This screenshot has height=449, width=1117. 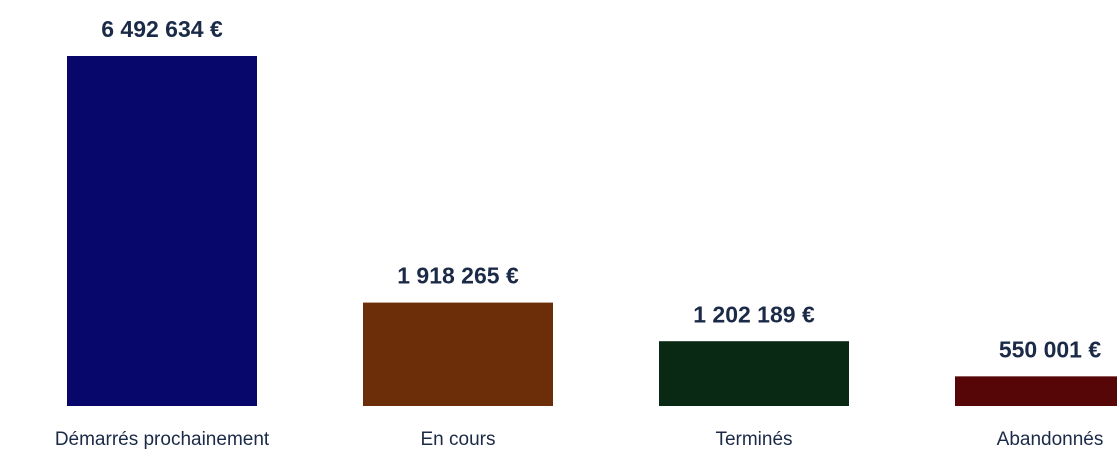 What do you see at coordinates (753, 439) in the screenshot?
I see `category-label: Terminés` at bounding box center [753, 439].